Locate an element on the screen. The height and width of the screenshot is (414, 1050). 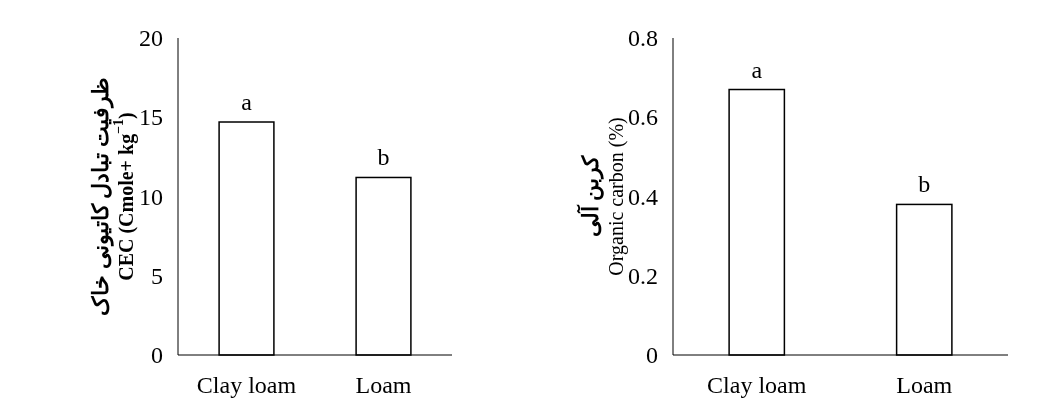
y-tick-label: 15 is located at coordinates (151, 117).